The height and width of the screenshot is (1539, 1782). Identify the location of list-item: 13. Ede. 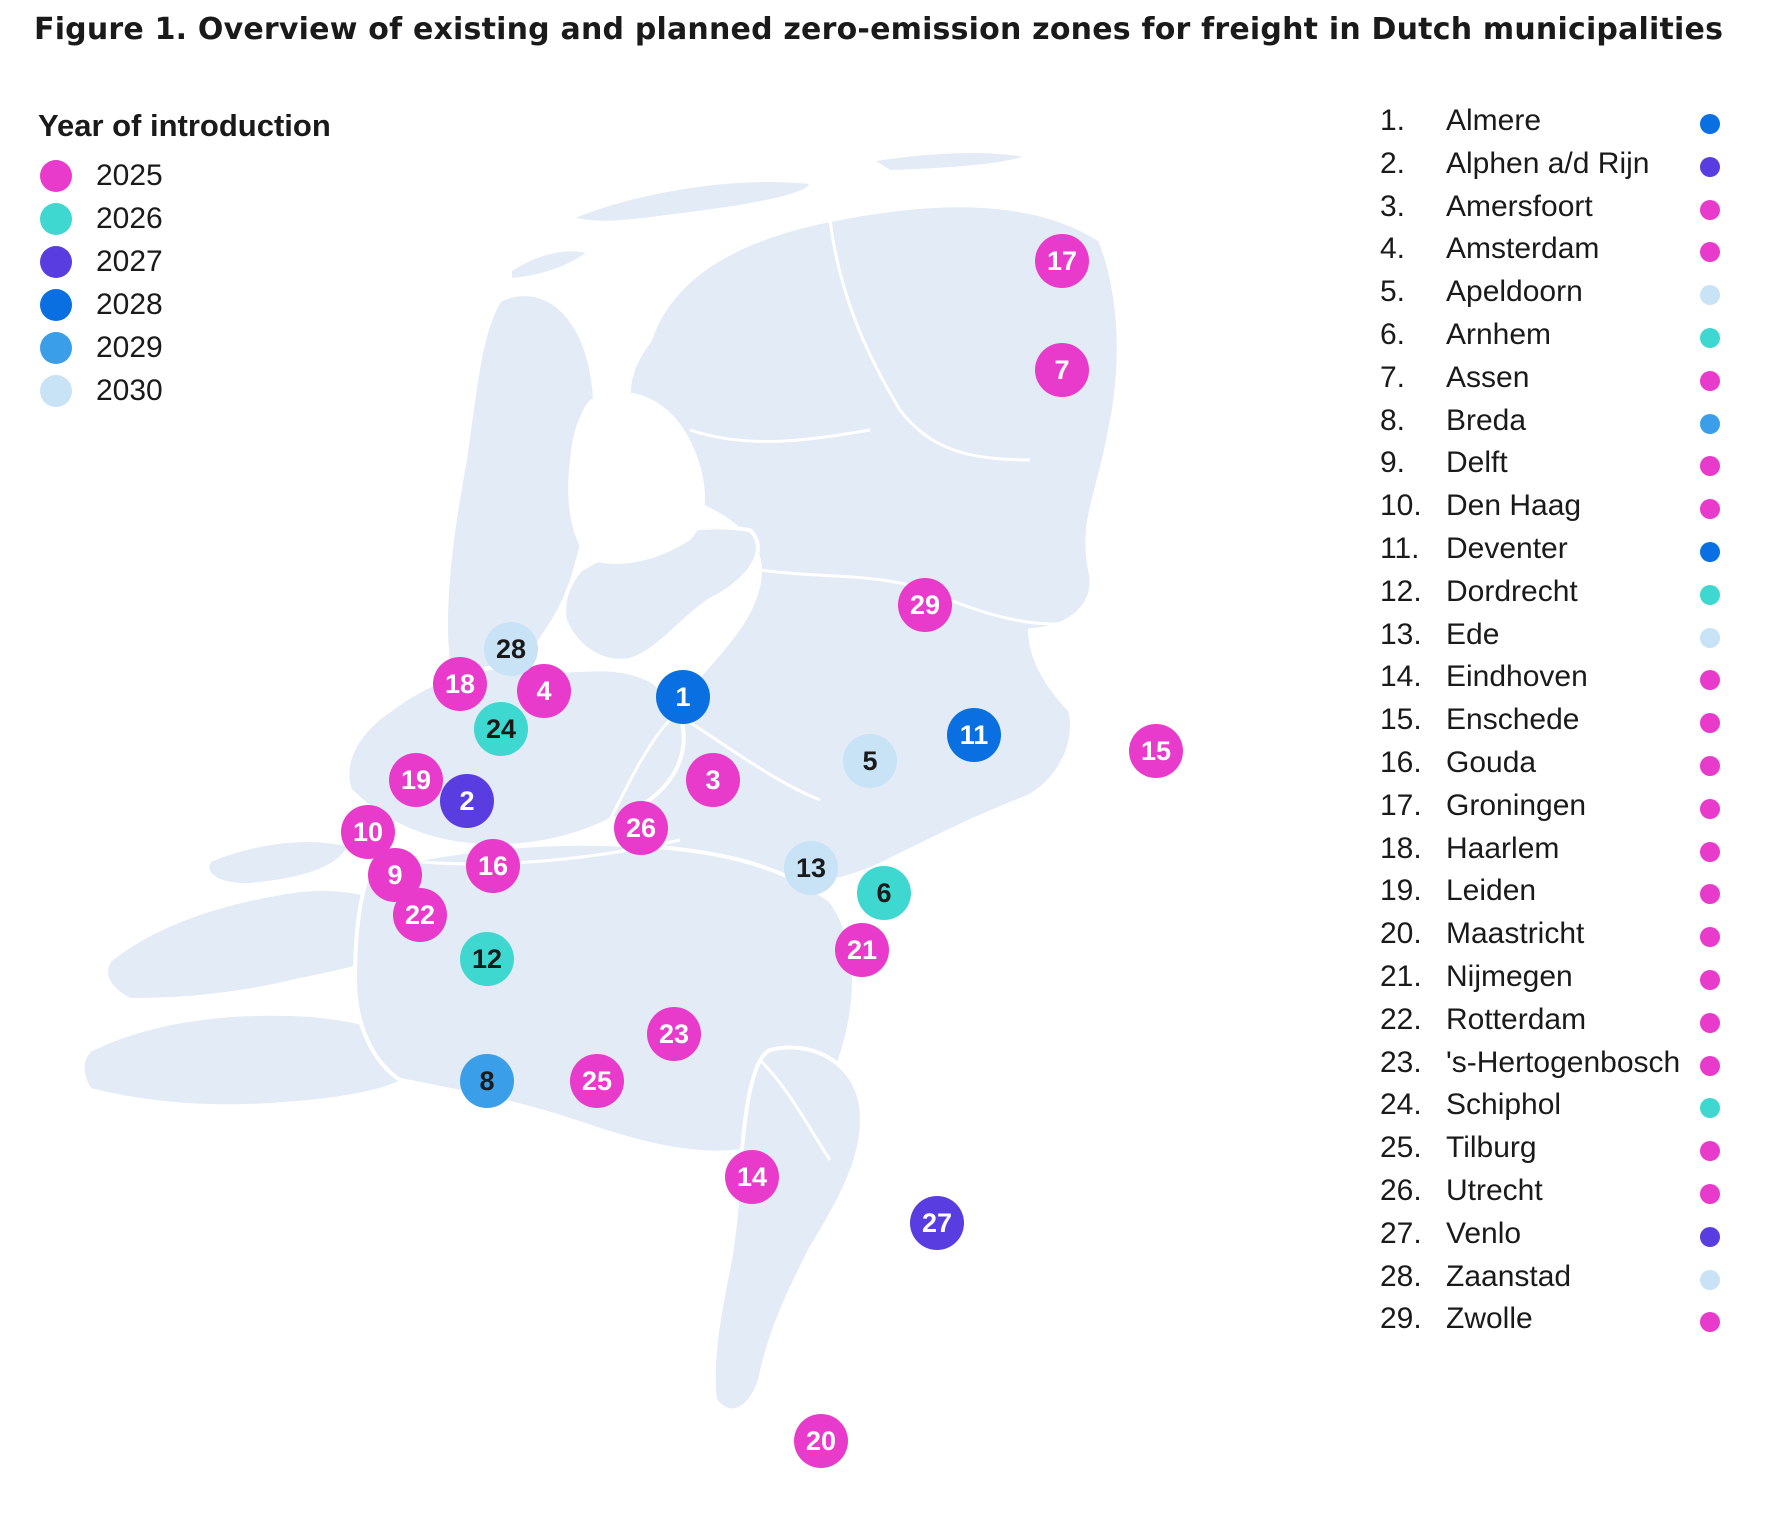
(1560, 639).